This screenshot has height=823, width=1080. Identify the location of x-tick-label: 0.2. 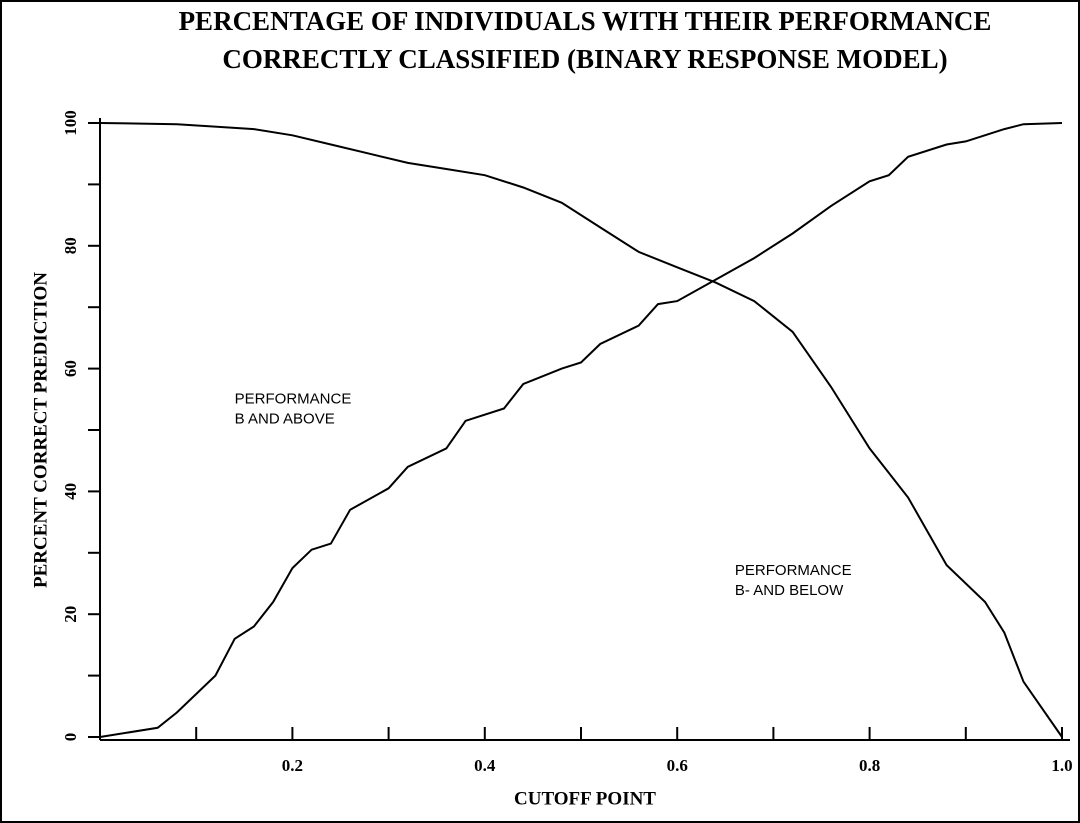
(292, 765).